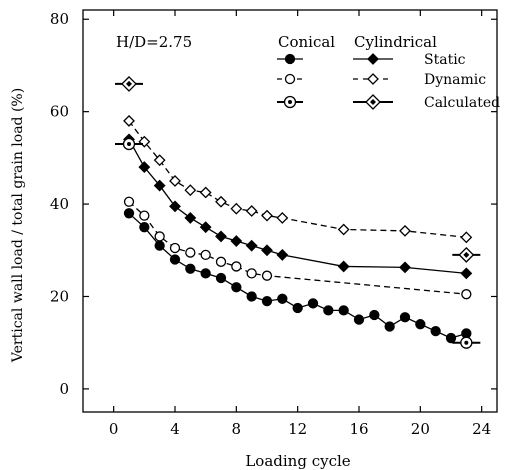 The image size is (508, 470). I want to click on legend-header-conical: Conical, so click(306, 42).